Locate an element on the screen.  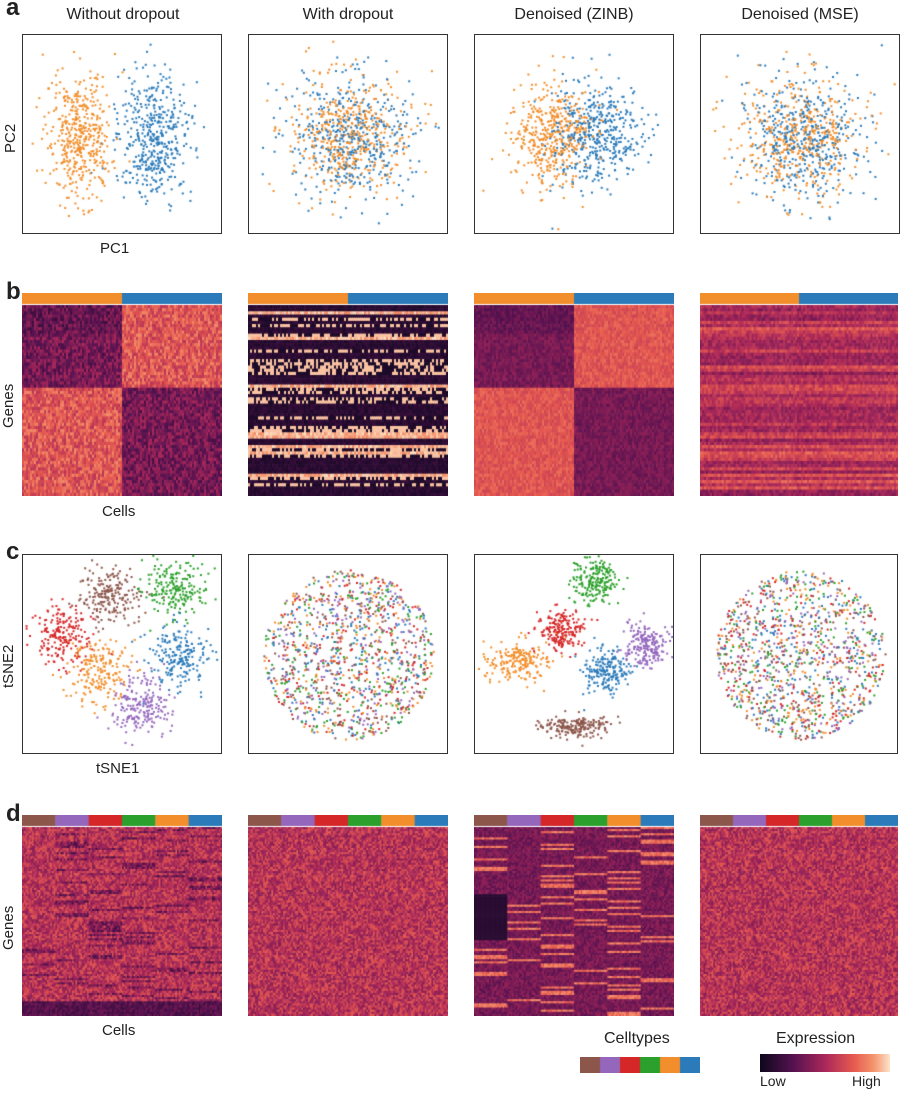
heatmap-d-denoised-mse is located at coordinates (799, 915).